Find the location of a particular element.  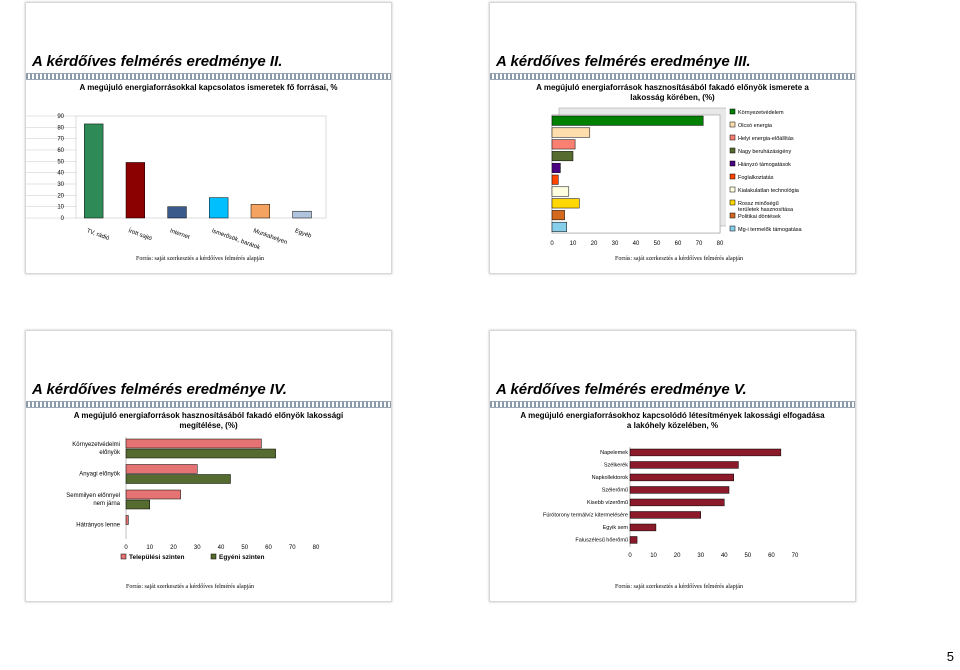

y-tick-label: Hátrányos lenne is located at coordinates (98, 526).